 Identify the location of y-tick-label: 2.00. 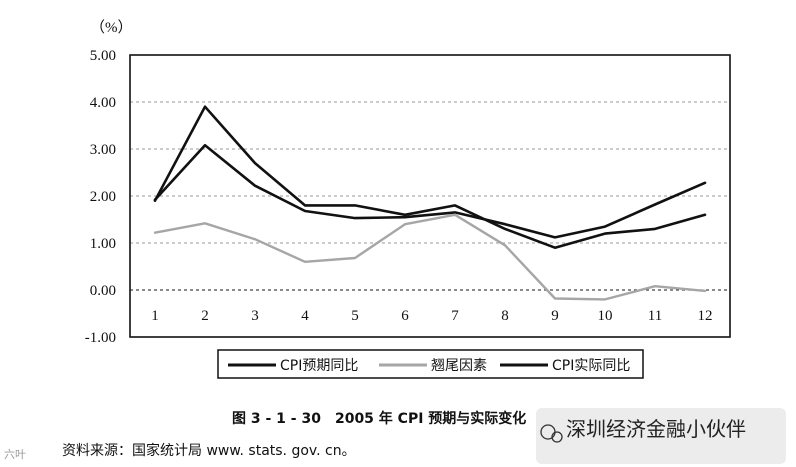
(103, 197).